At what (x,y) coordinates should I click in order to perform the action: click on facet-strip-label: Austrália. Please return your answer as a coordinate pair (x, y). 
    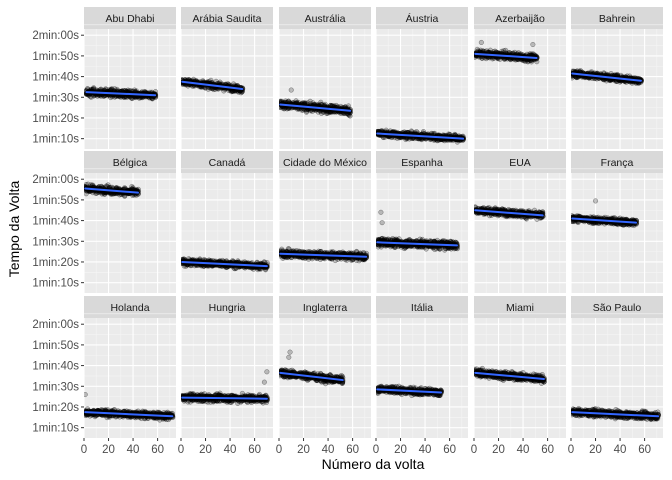
    Looking at the image, I should click on (325, 19).